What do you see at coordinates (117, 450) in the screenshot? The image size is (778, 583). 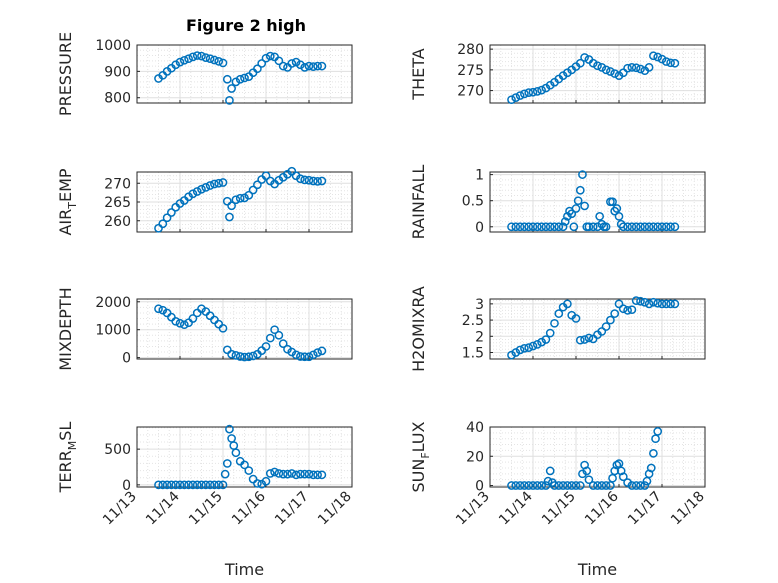 I see `terr_msl-y-tick-label: 500` at bounding box center [117, 450].